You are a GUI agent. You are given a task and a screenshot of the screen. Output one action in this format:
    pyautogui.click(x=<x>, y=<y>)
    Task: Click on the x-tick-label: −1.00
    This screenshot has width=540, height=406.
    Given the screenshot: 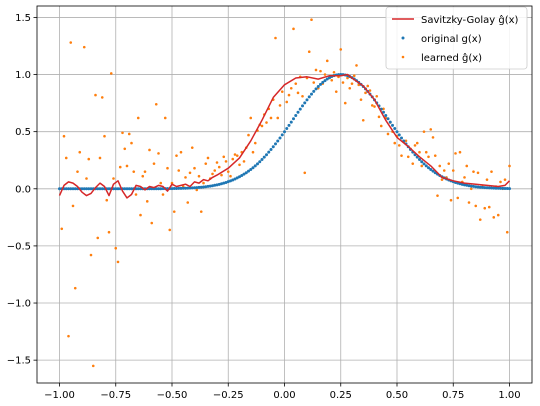 What is the action you would take?
    pyautogui.click(x=59, y=395)
    